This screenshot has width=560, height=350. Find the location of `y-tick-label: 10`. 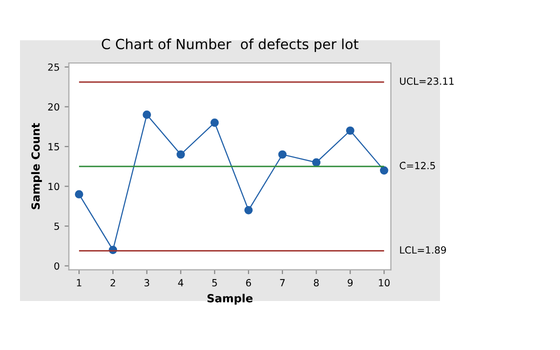

y-tick-label: 10 is located at coordinates (54, 186).